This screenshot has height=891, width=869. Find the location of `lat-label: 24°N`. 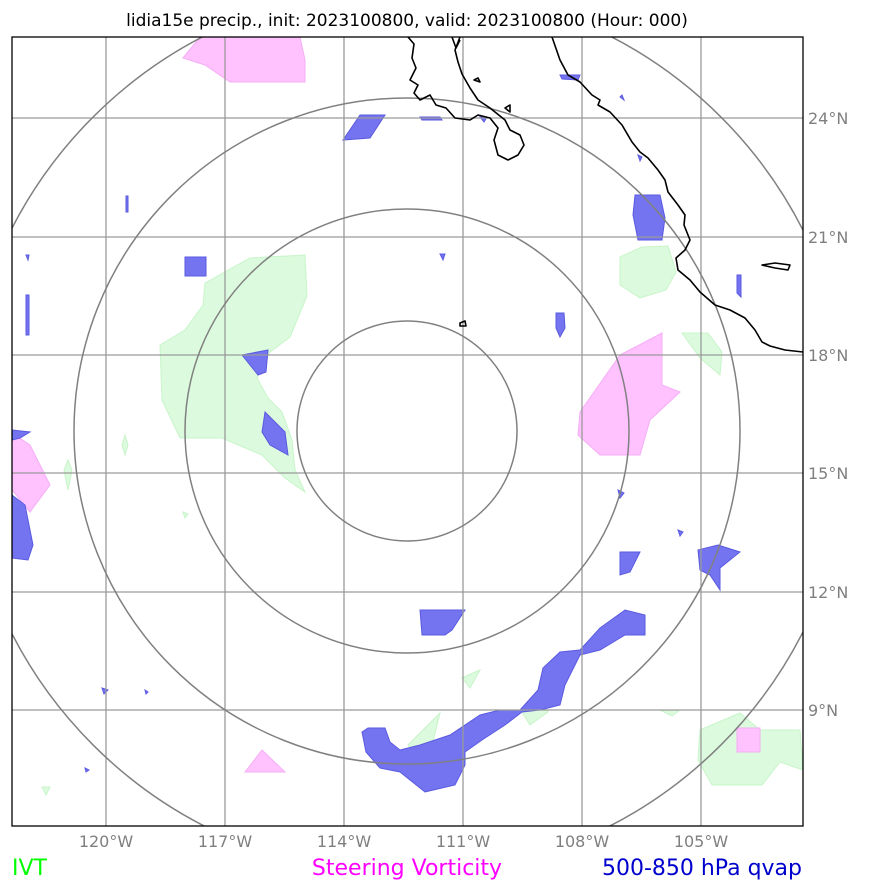

lat-label: 24°N is located at coordinates (828, 118).